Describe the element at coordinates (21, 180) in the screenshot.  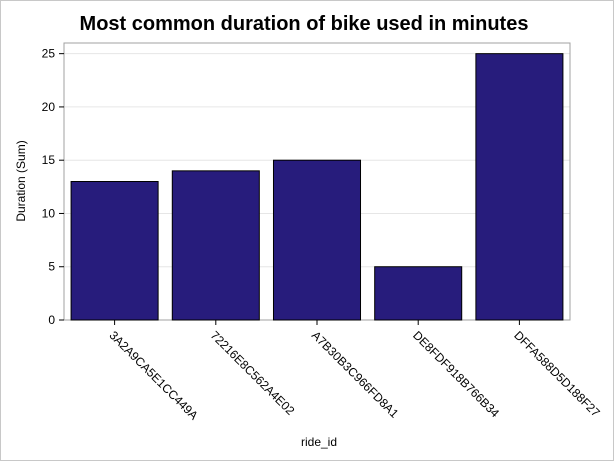
I see `y-axis-label: Duration (Sum)` at that location.